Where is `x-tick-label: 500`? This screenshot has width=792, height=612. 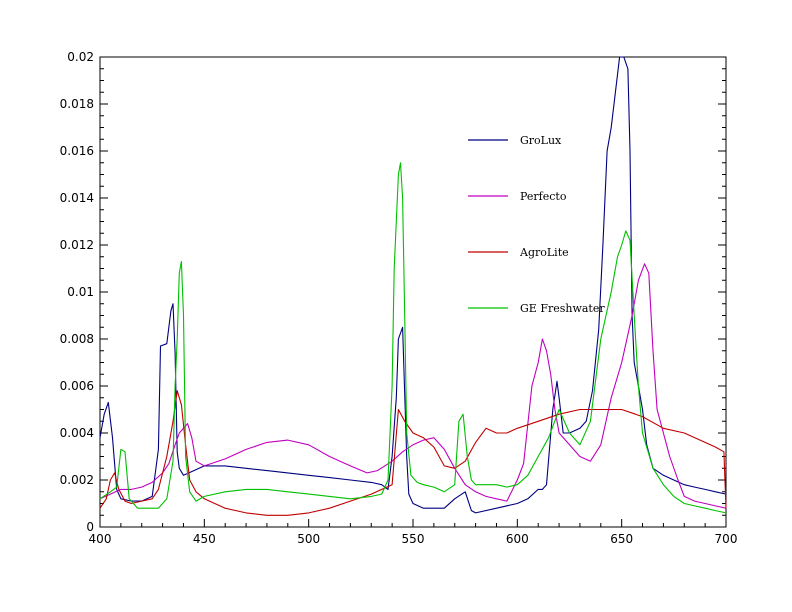 x-tick-label: 500 is located at coordinates (308, 539).